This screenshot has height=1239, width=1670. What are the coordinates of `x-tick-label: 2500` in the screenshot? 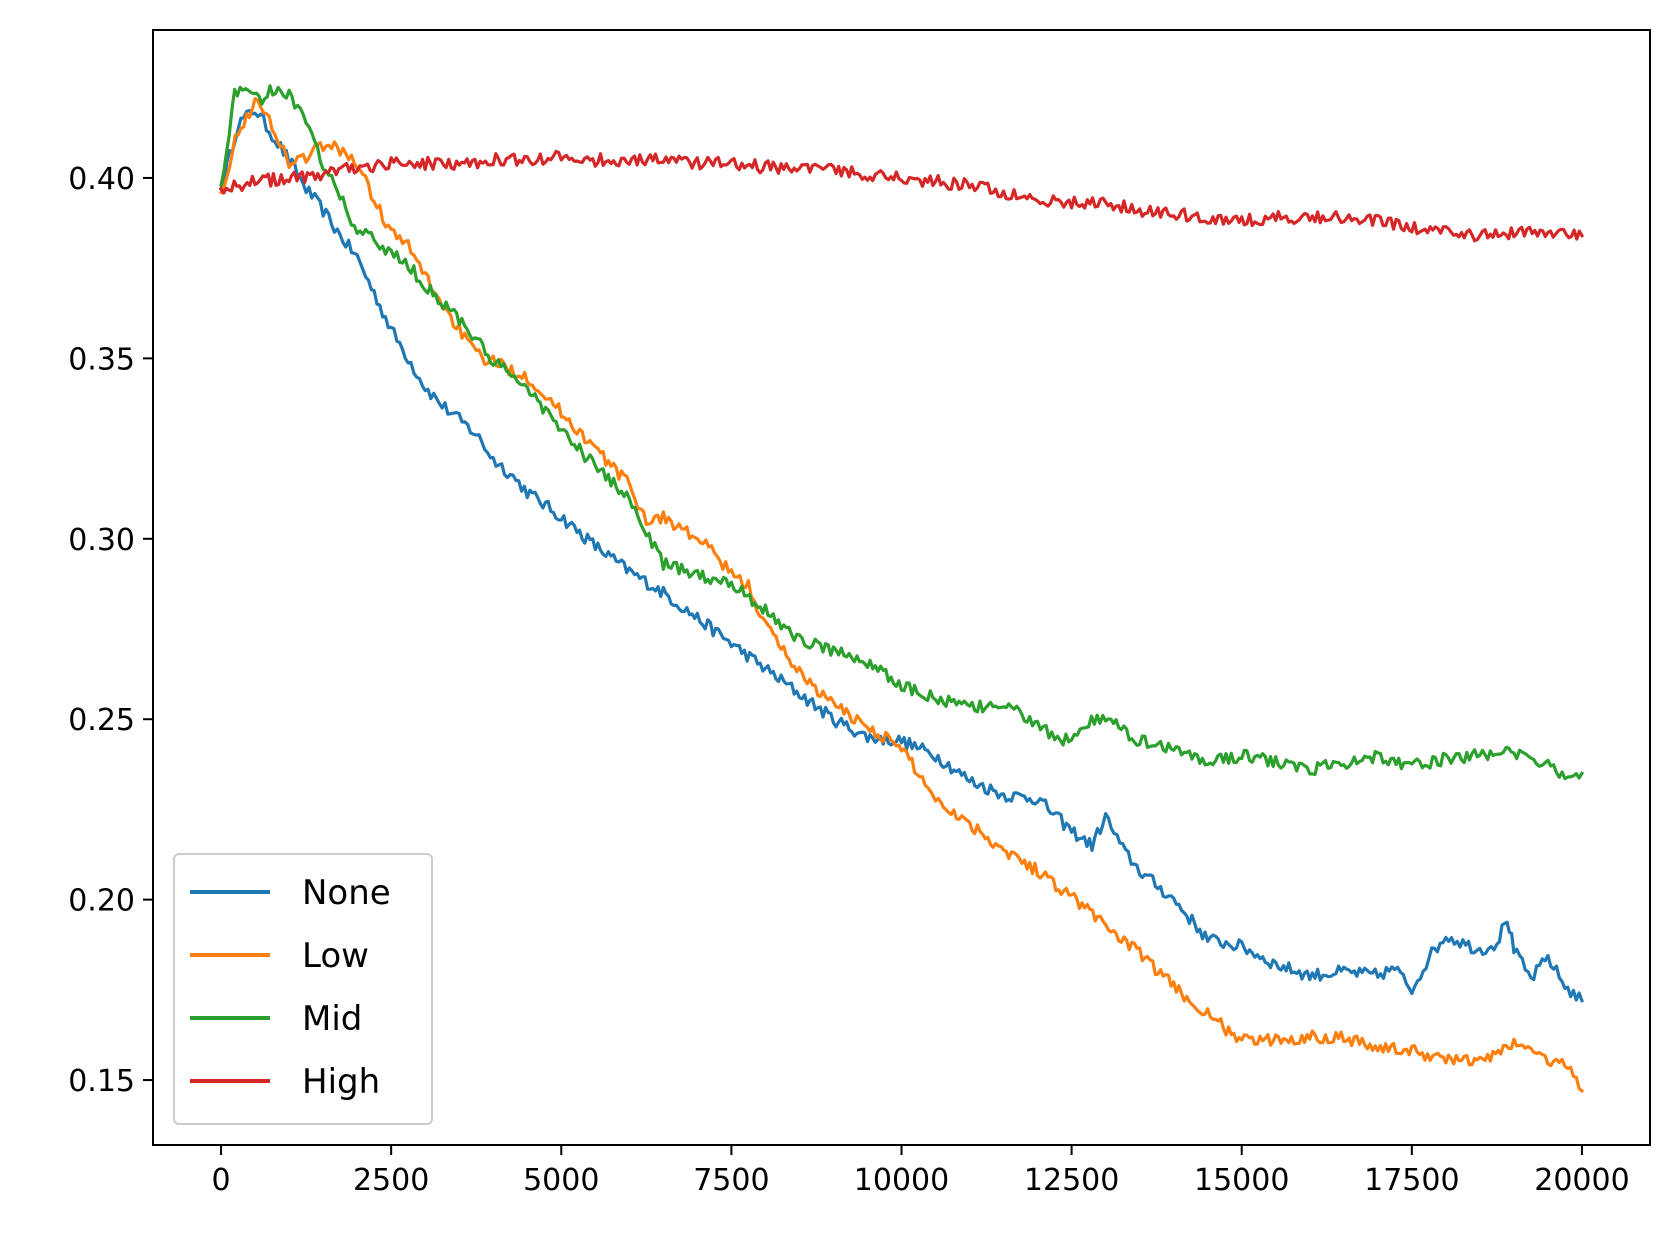 It's located at (391, 1180).